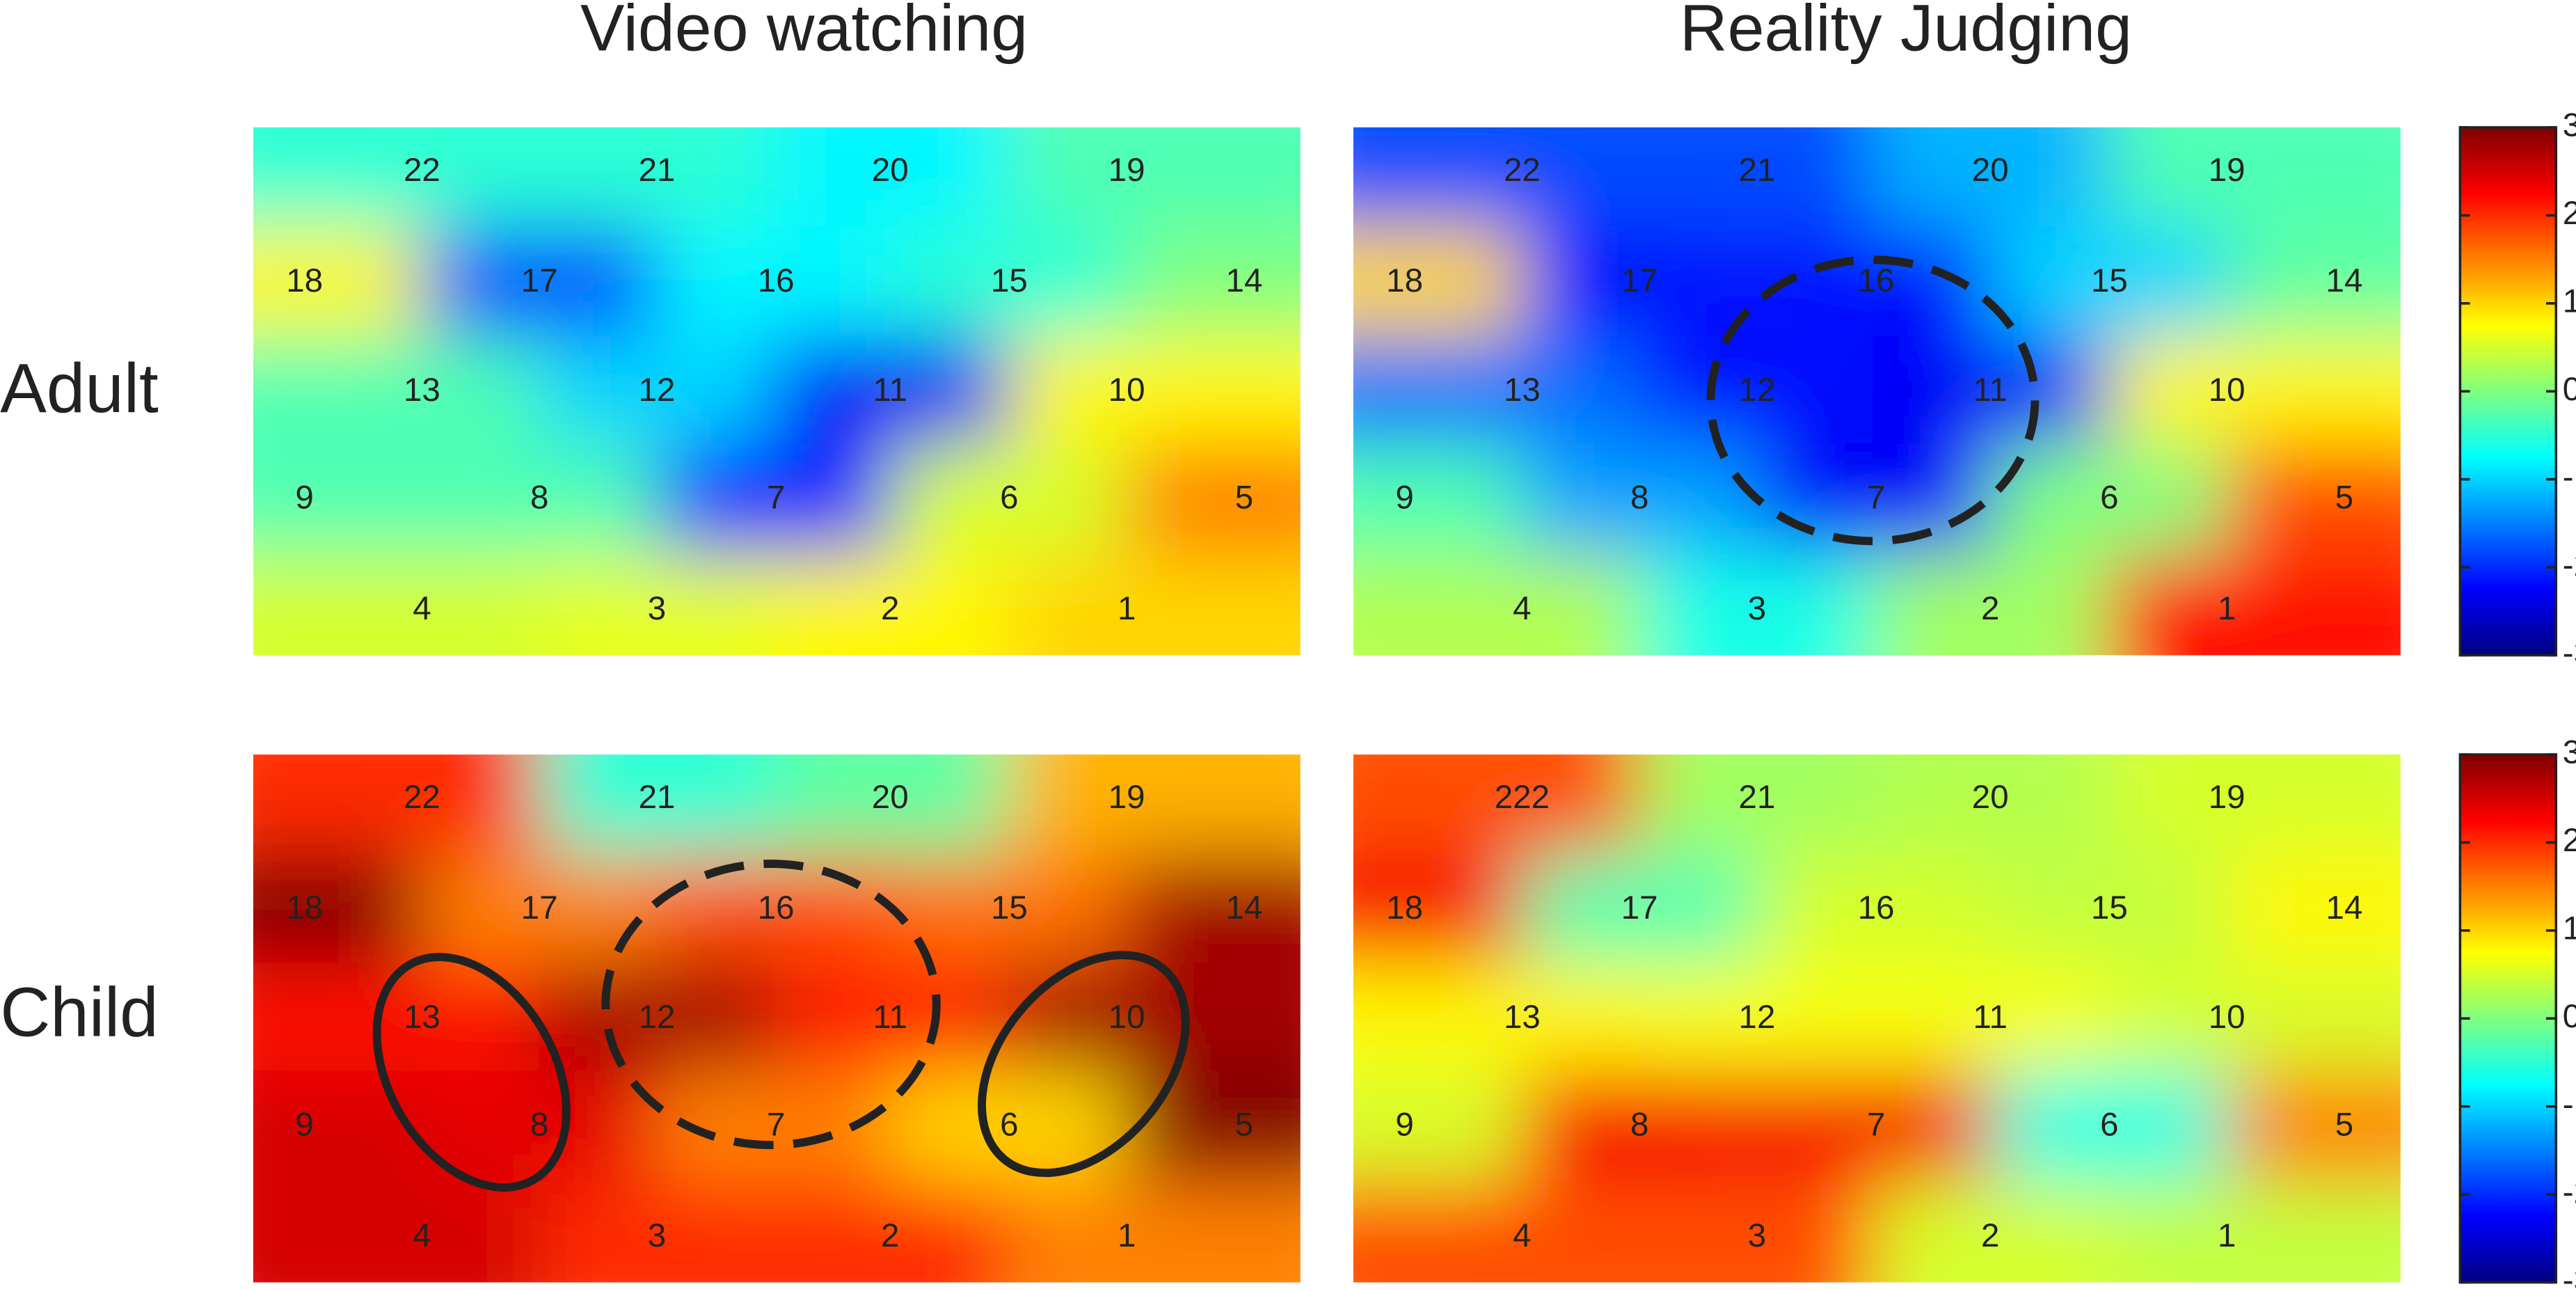  What do you see at coordinates (776, 280) in the screenshot?
I see `channel-label: 16` at bounding box center [776, 280].